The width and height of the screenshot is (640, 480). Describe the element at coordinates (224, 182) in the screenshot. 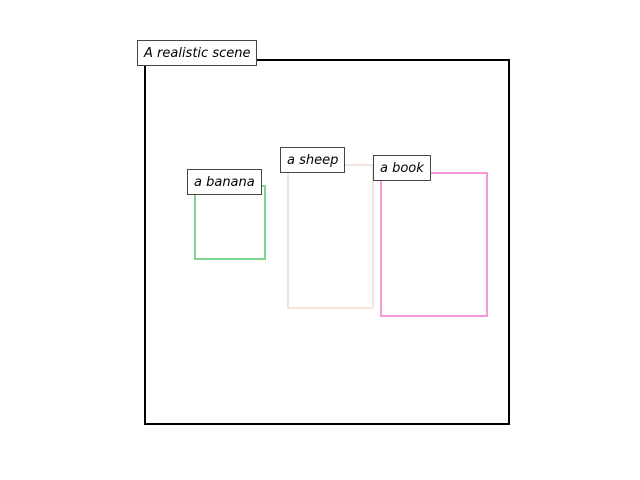

I see `banana-label: a banana` at that location.